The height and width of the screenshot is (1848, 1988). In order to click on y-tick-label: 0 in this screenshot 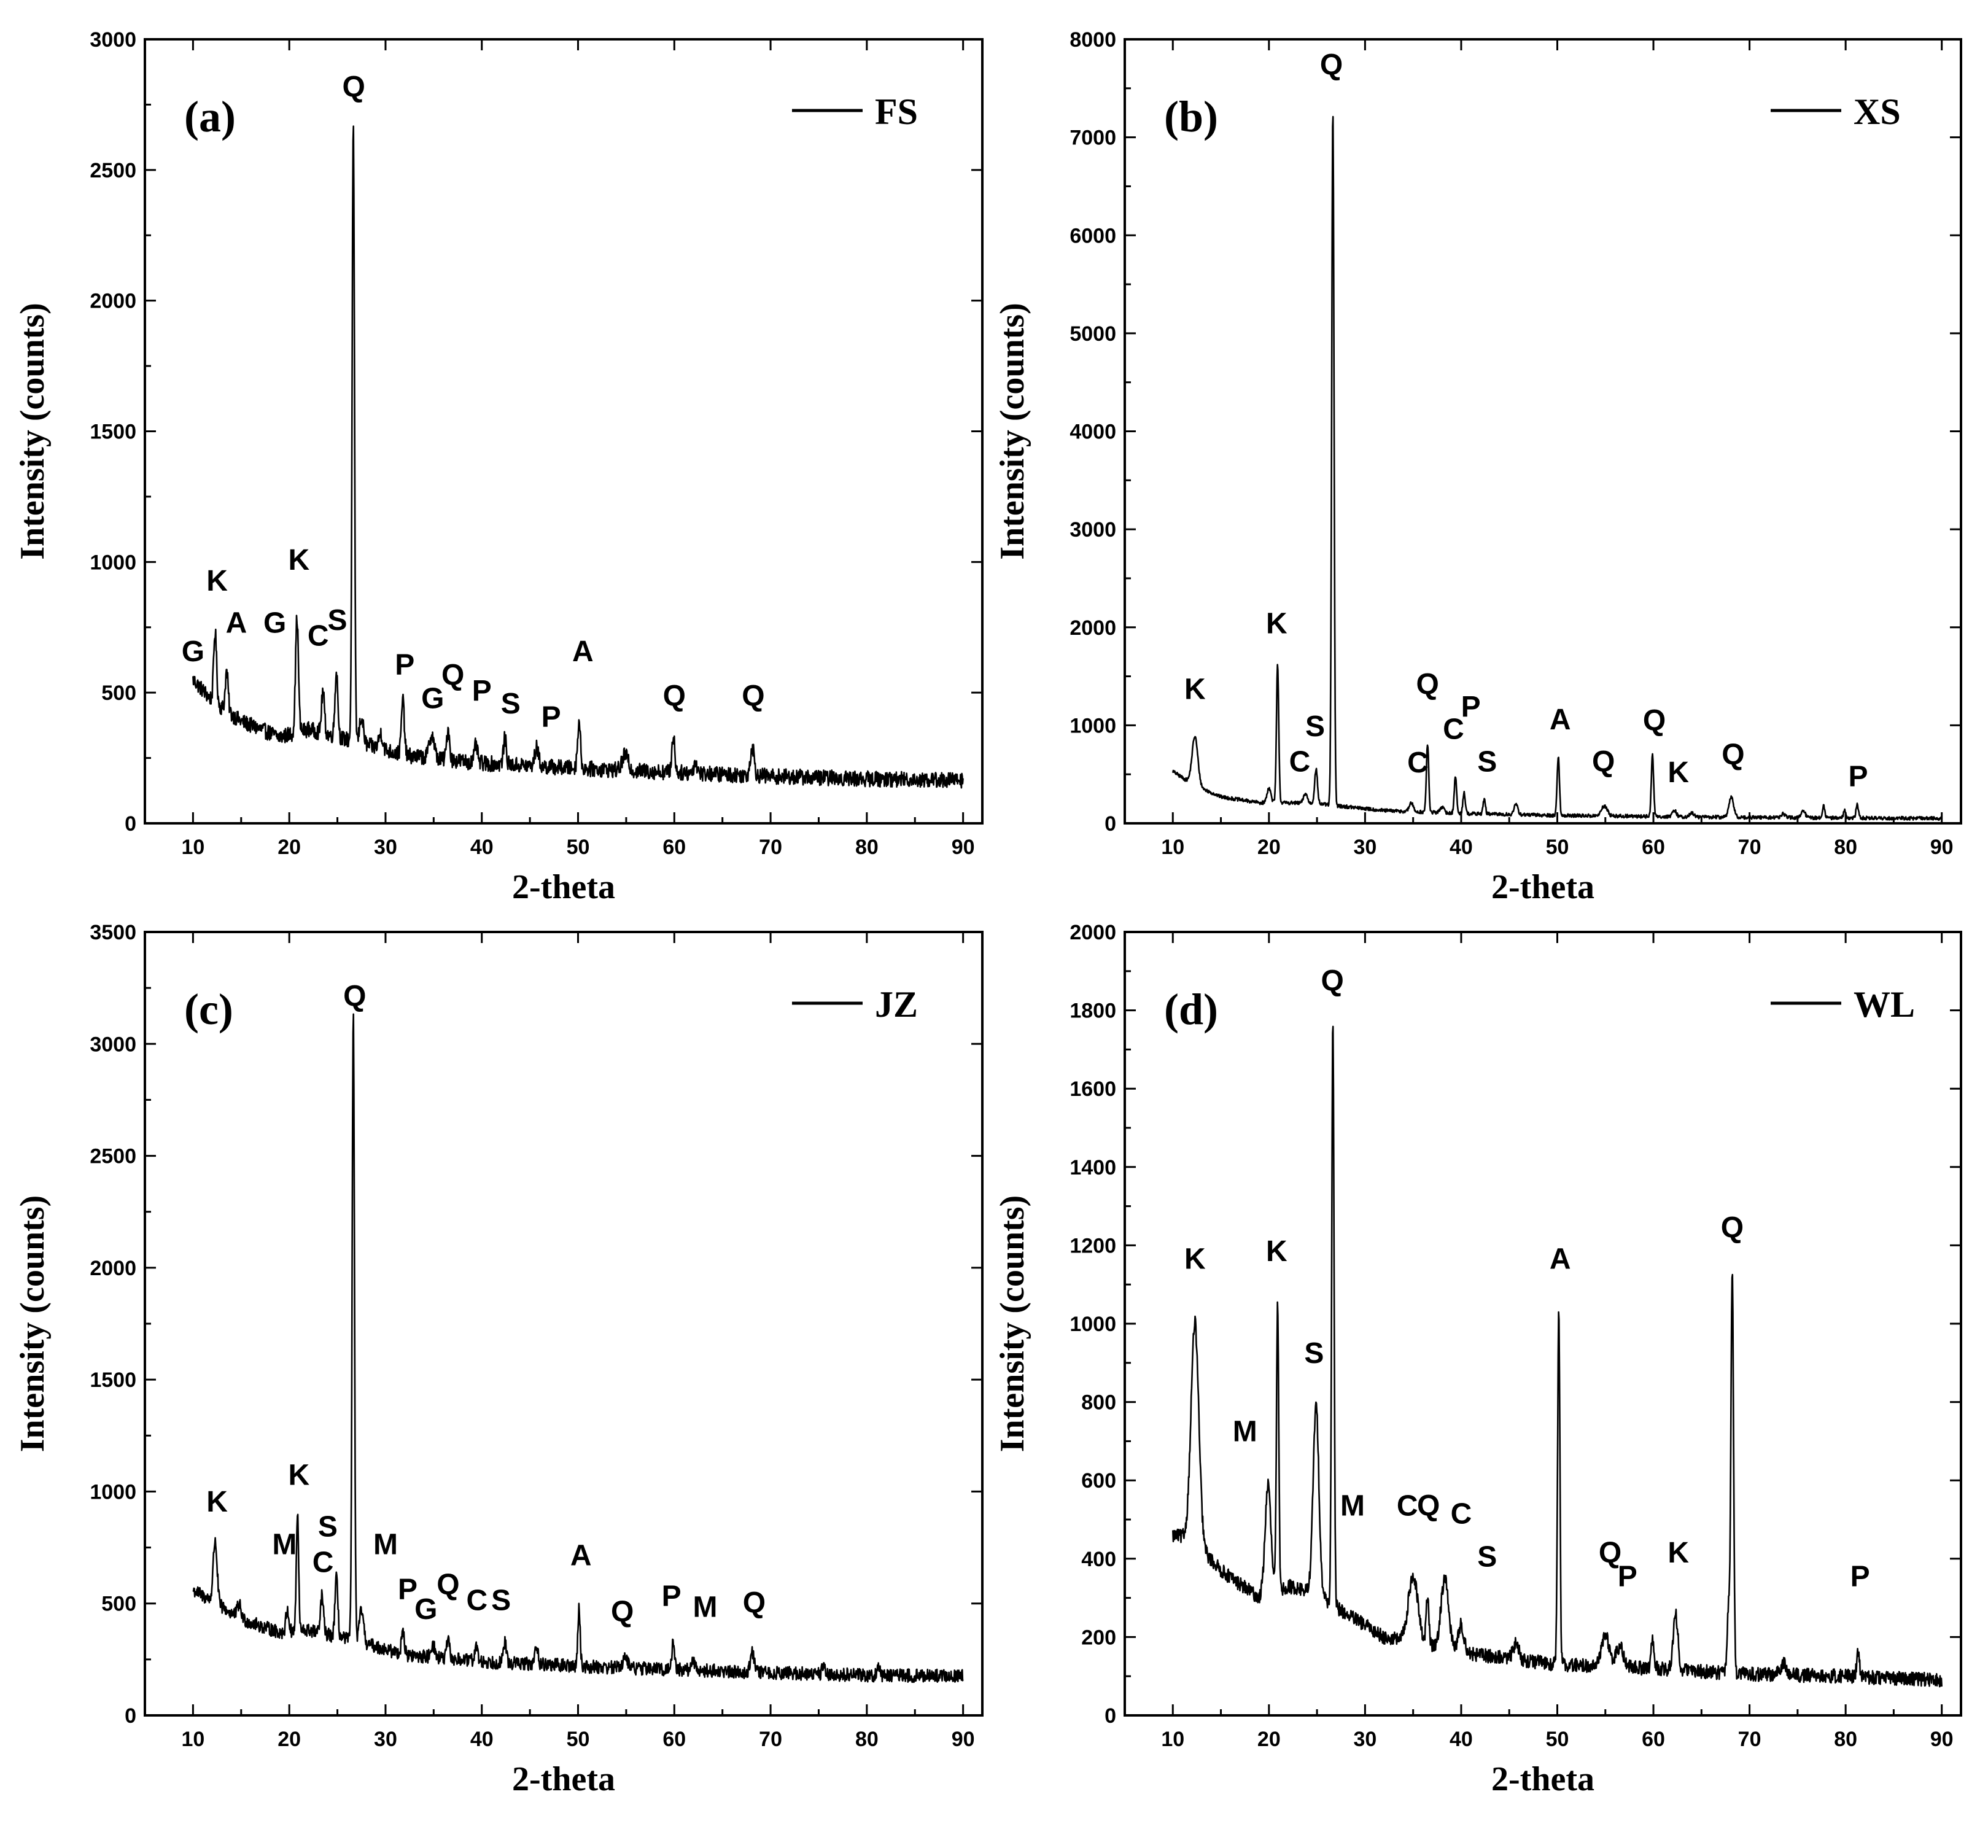, I will do `click(1110, 1716)`.